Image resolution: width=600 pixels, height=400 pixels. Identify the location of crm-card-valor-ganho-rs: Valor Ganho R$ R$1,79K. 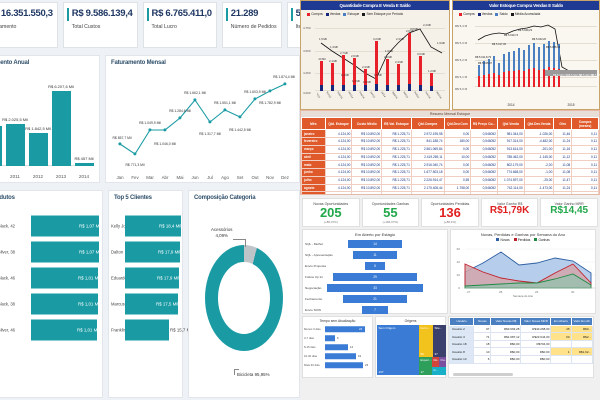
(509, 212).